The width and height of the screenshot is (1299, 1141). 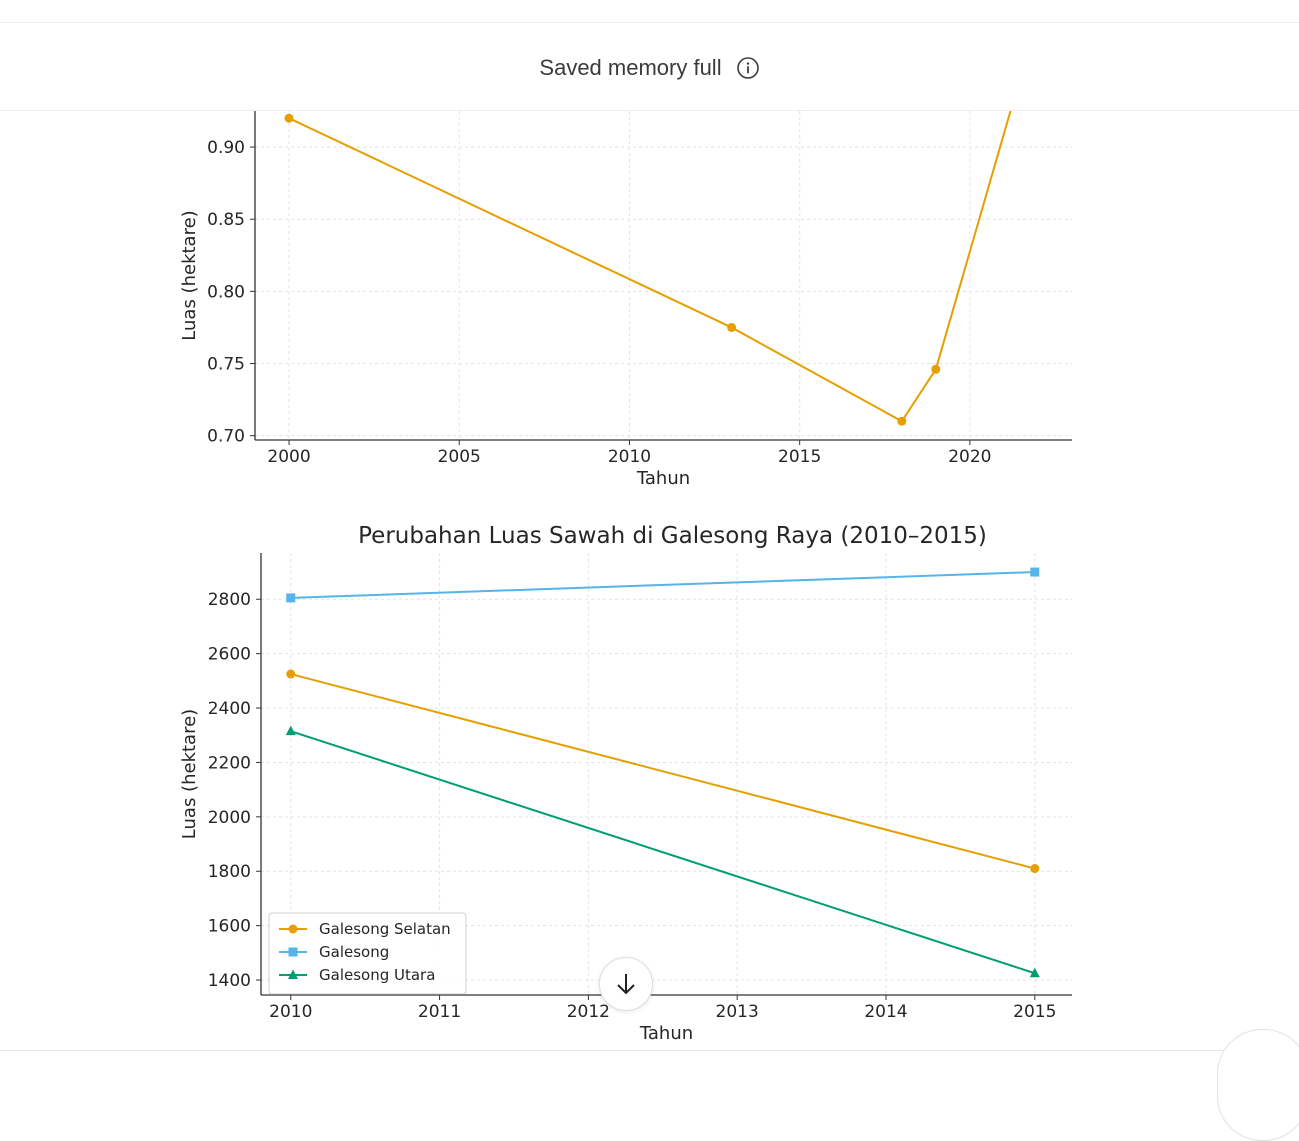 What do you see at coordinates (229, 872) in the screenshot?
I see `y-tick-label: 1800` at bounding box center [229, 872].